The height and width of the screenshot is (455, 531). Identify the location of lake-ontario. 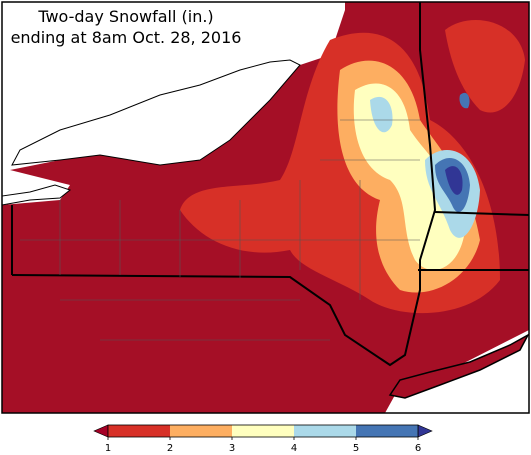
(156, 112).